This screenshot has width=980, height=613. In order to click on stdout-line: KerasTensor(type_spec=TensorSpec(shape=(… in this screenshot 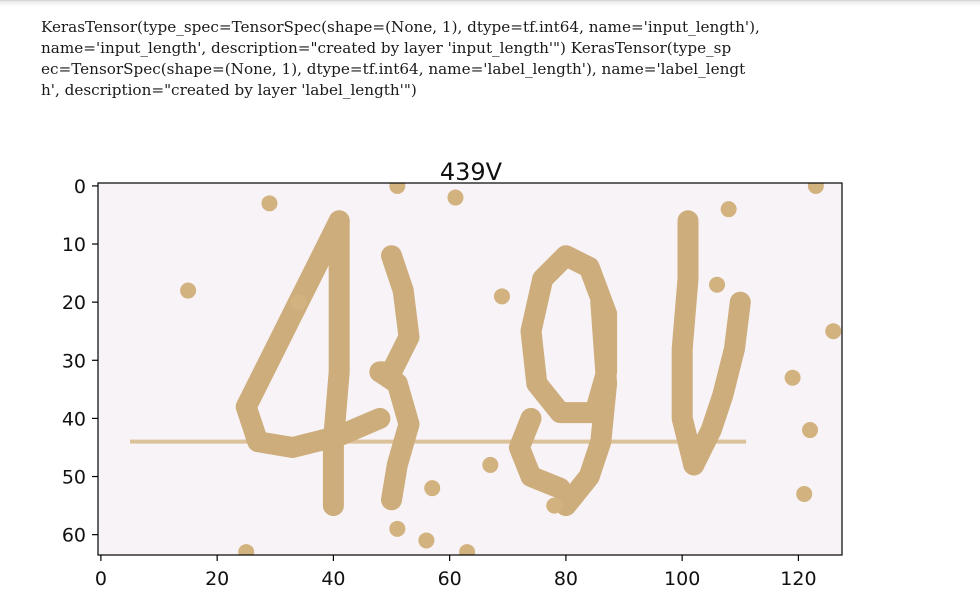, I will do `click(400, 27)`.